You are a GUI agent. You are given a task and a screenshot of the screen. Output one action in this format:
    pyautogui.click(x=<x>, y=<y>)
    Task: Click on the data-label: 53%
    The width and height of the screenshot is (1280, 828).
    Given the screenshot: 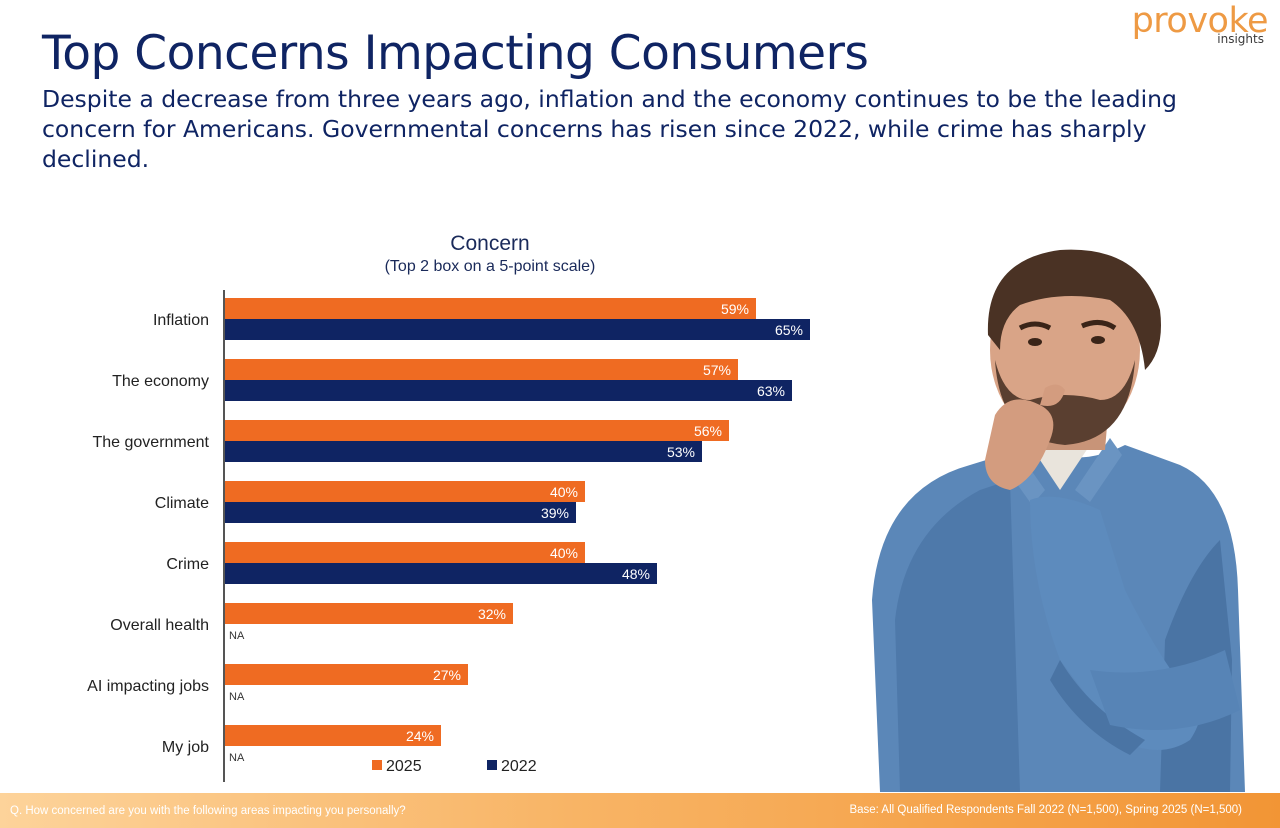 What is the action you would take?
    pyautogui.click(x=681, y=452)
    